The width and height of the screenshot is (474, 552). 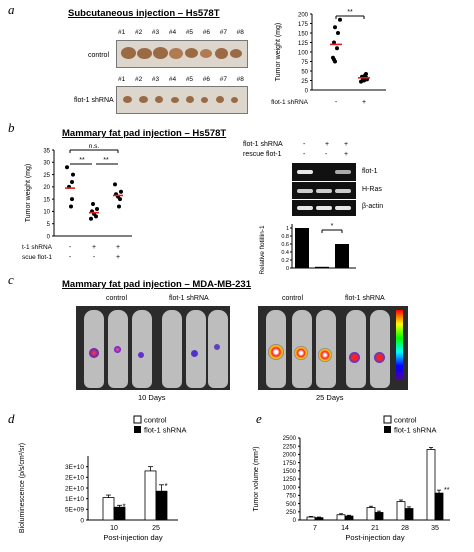 I want to click on blot-r1-m3: +, so click(x=346, y=144).